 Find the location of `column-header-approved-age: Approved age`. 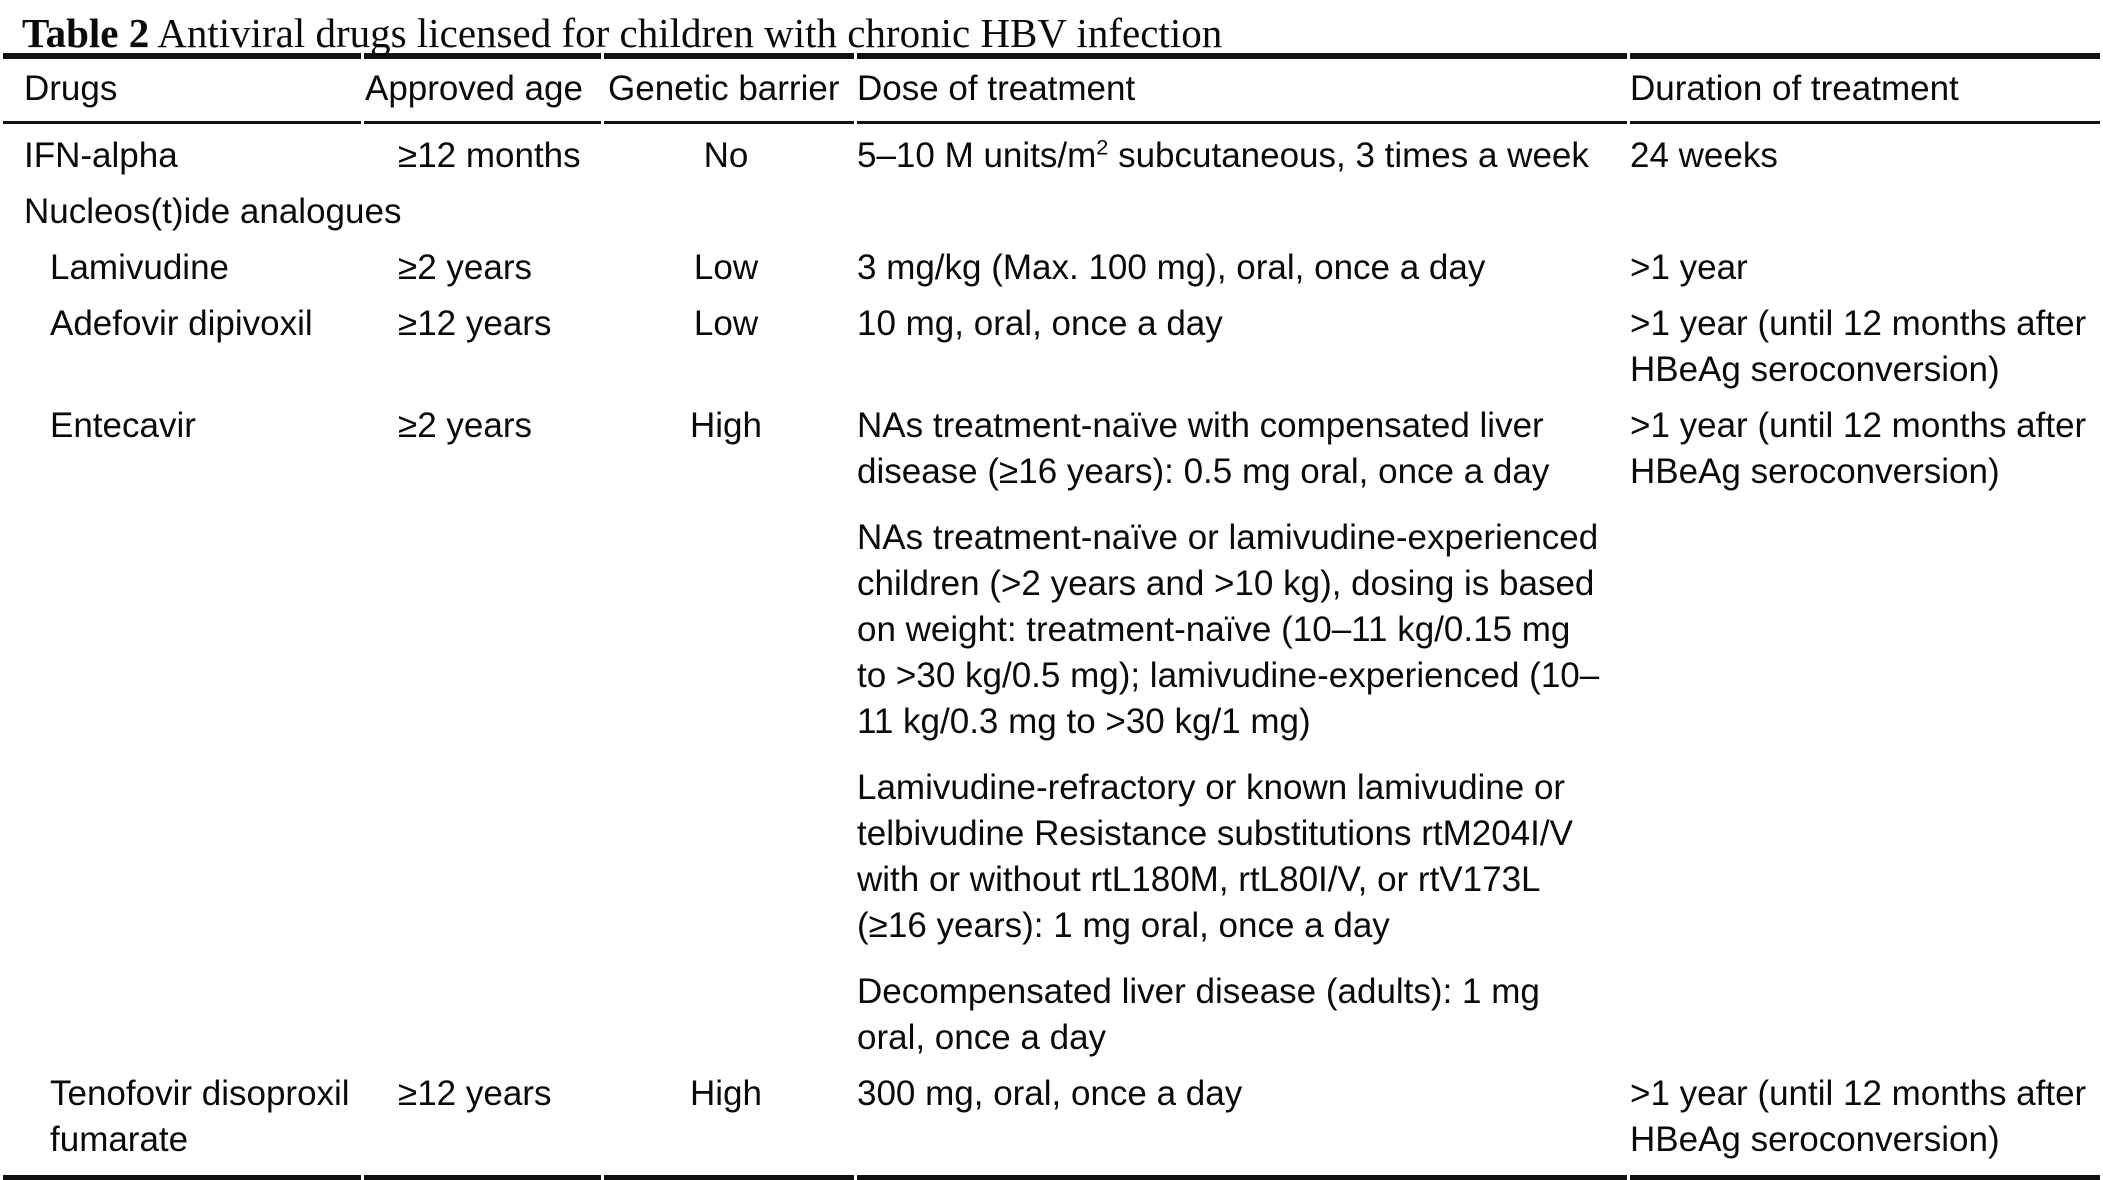

column-header-approved-age: Approved age is located at coordinates (482, 88).